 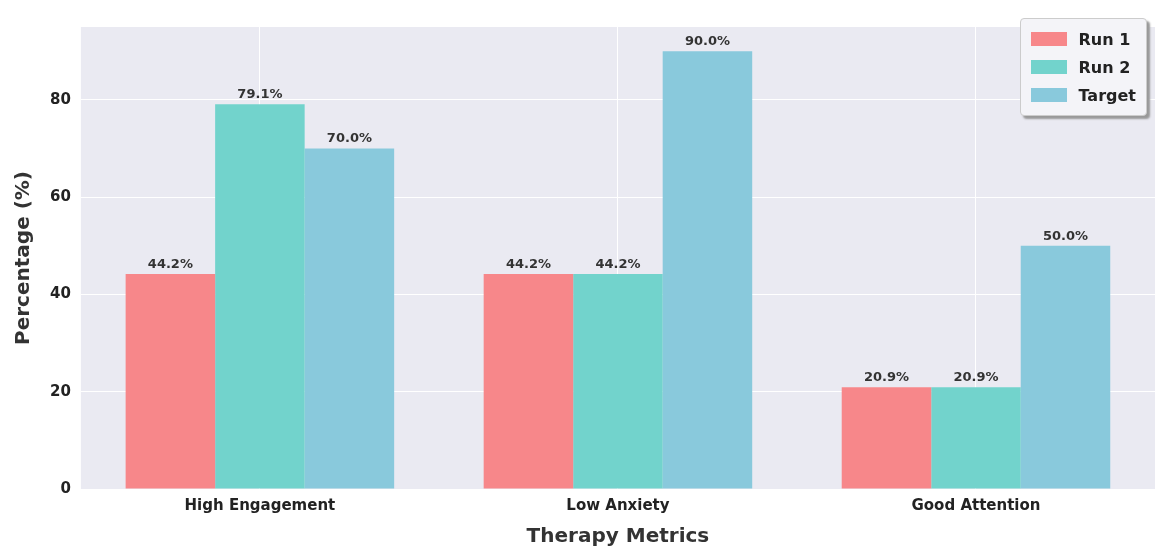 What do you see at coordinates (1104, 67) in the screenshot?
I see `legend-label: Run 2` at bounding box center [1104, 67].